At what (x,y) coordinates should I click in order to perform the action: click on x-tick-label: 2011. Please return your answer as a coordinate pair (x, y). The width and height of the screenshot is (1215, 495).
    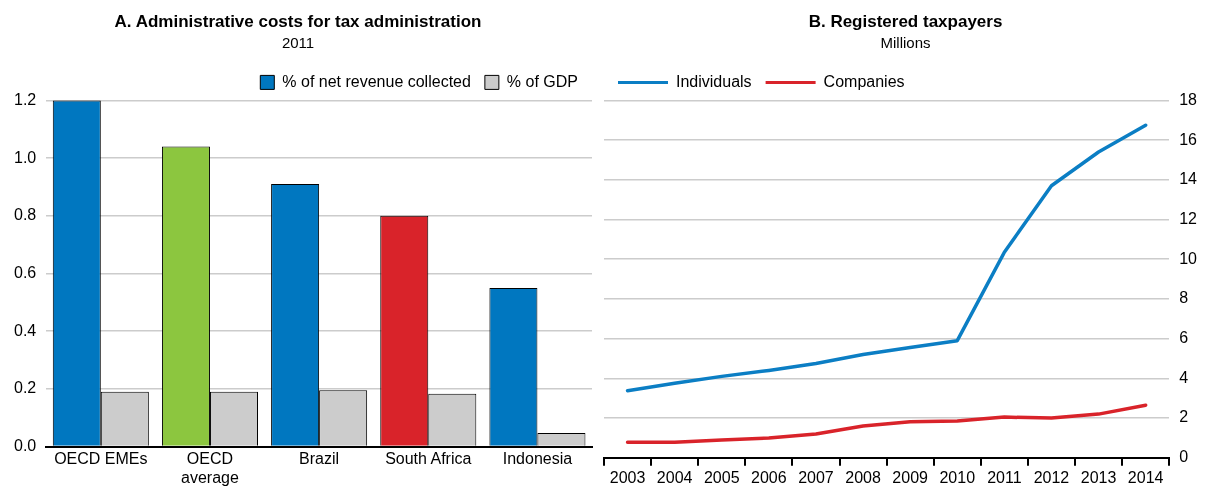
    Looking at the image, I should click on (1004, 477).